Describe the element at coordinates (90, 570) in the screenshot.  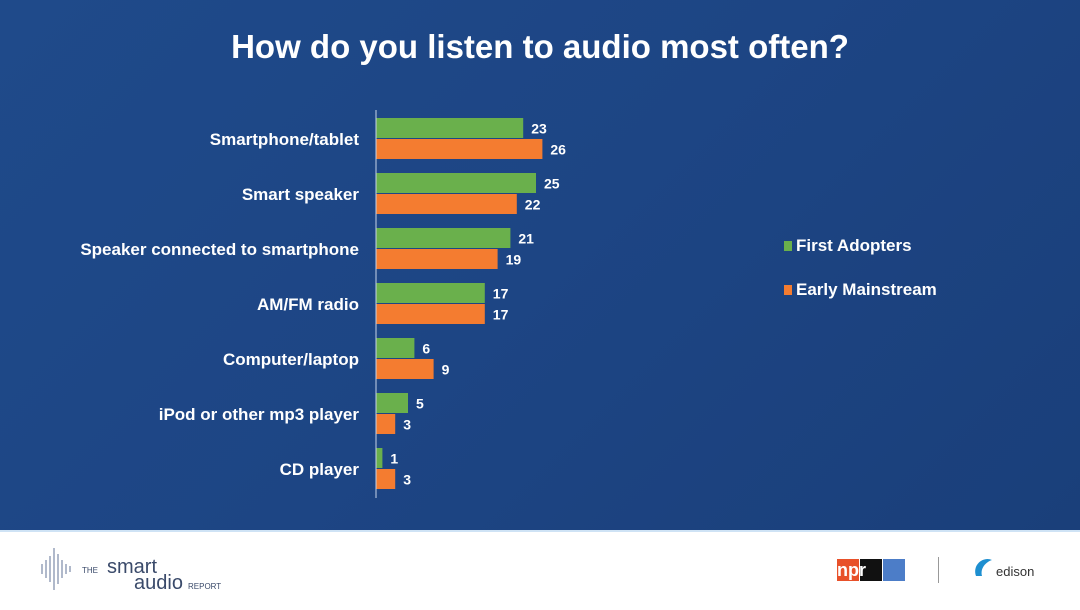
I see `report-logo-the: THE` at that location.